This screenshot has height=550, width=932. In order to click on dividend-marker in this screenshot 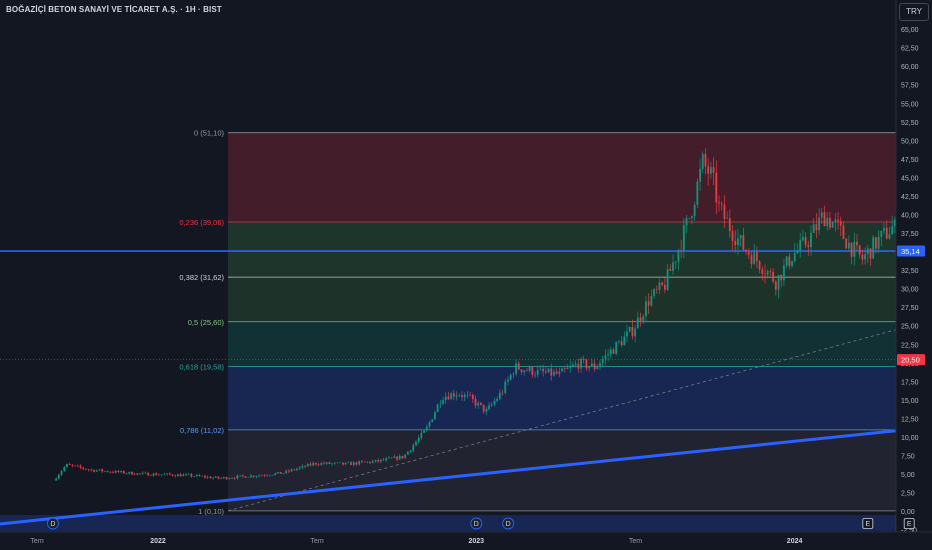, I will do `click(508, 523)`.